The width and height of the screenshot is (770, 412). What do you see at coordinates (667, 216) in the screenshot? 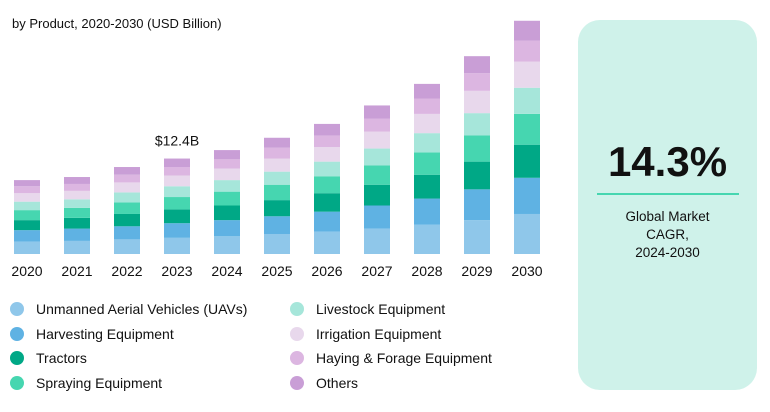
I see `cagr-label-line: Global Market` at bounding box center [667, 216].